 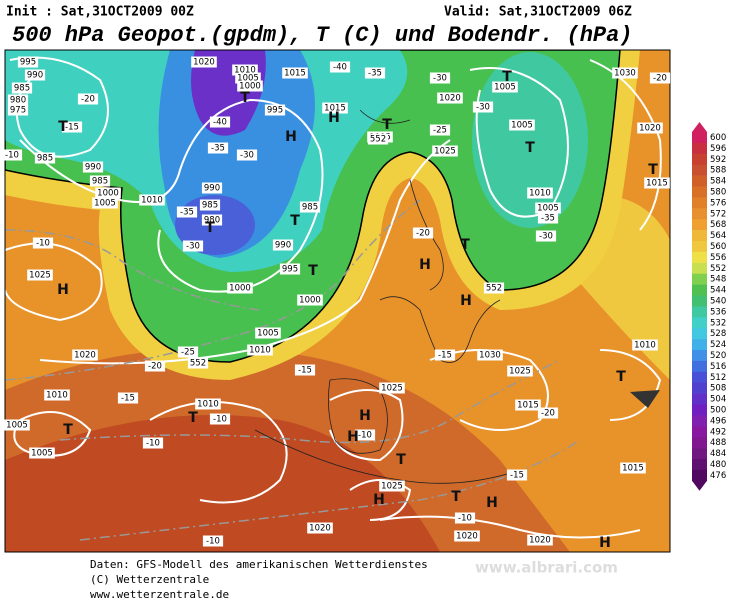 I want to click on colorbar-label: 588, so click(x=718, y=171).